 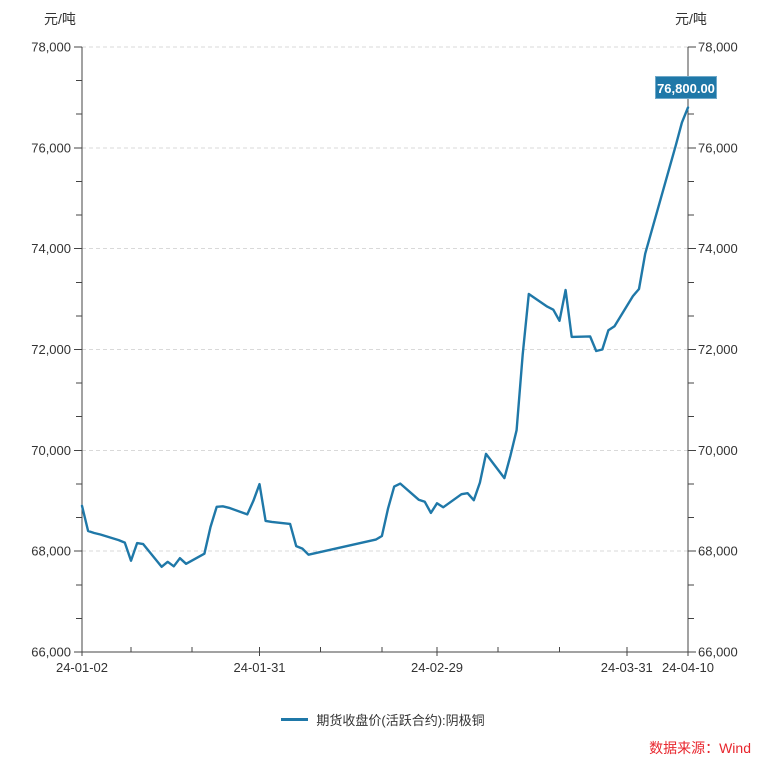 I want to click on y-tick-label-left: 74,000, so click(x=51, y=248).